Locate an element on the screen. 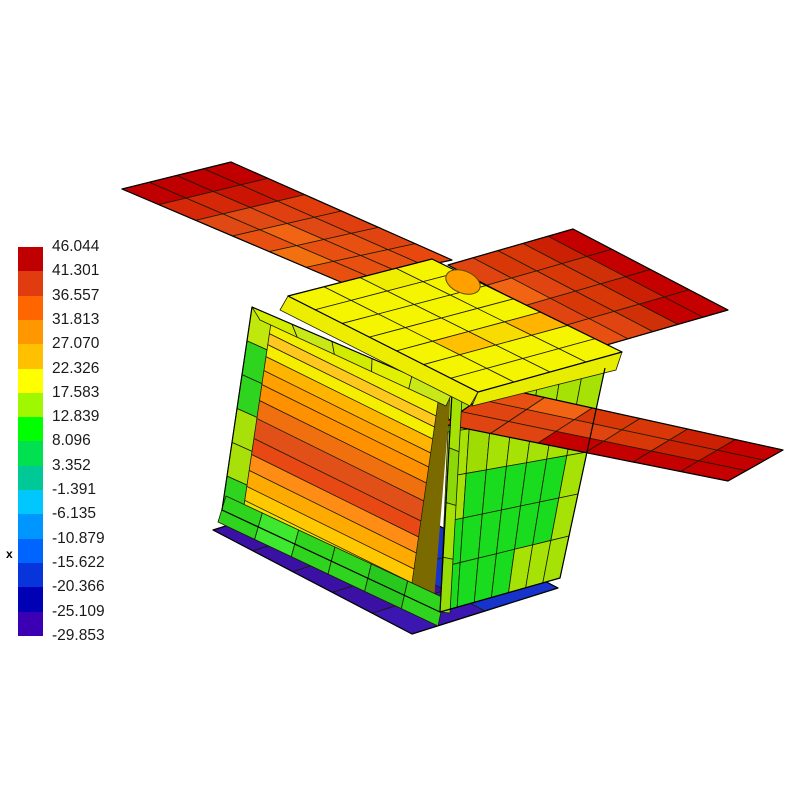 This screenshot has height=800, width=800. legend-value: 27.070 is located at coordinates (76, 344).